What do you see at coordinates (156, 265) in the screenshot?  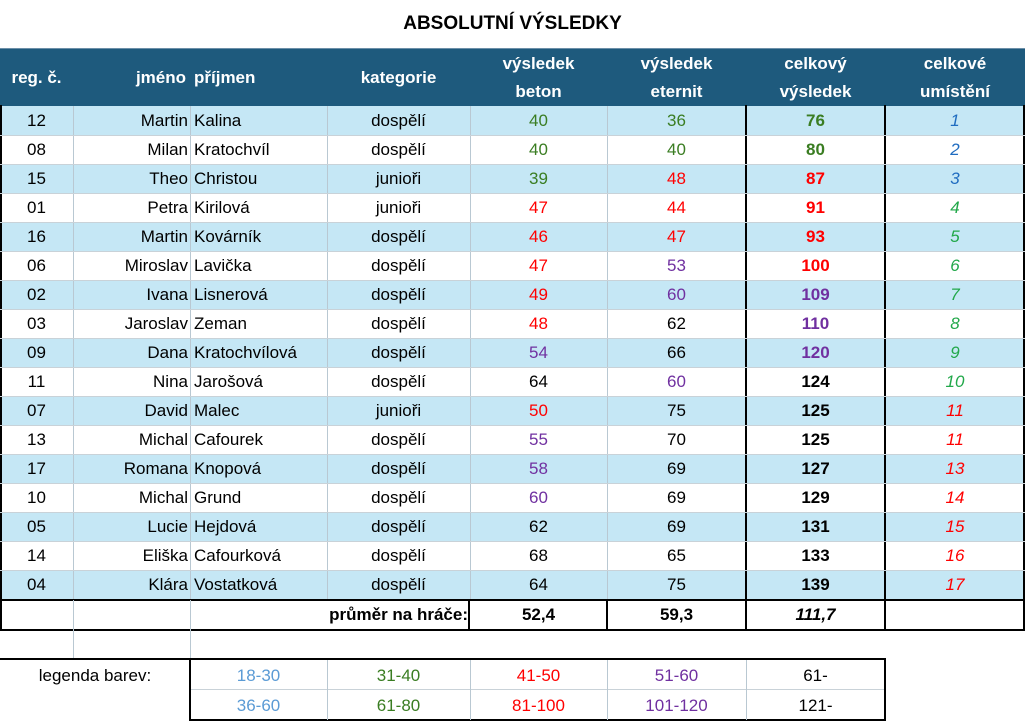 I see `cell-jmeno: Miroslav` at bounding box center [156, 265].